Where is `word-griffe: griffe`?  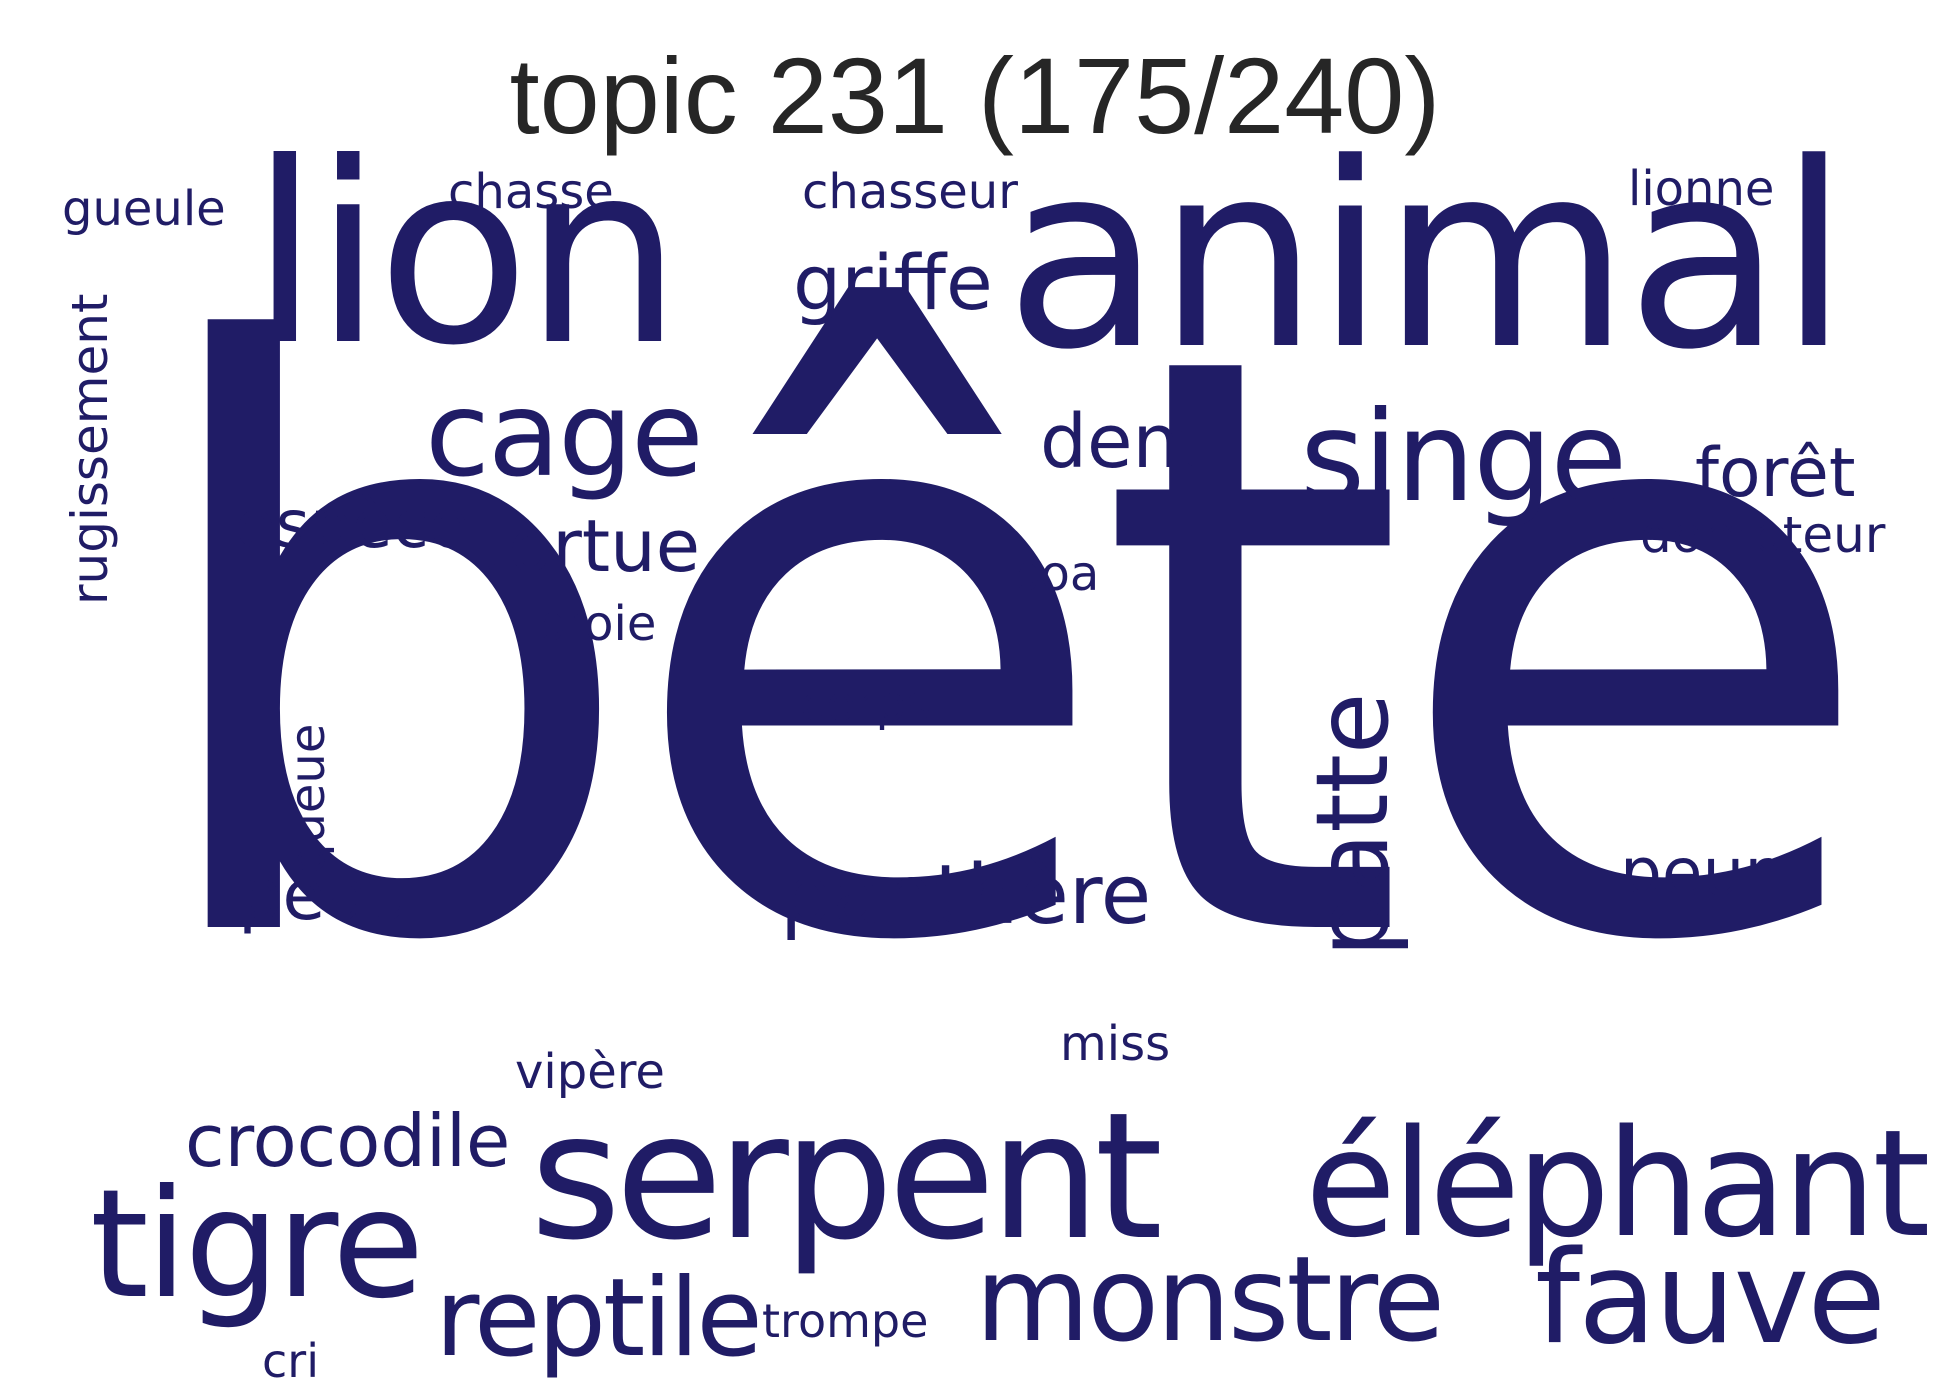 word-griffe: griffe is located at coordinates (893, 282).